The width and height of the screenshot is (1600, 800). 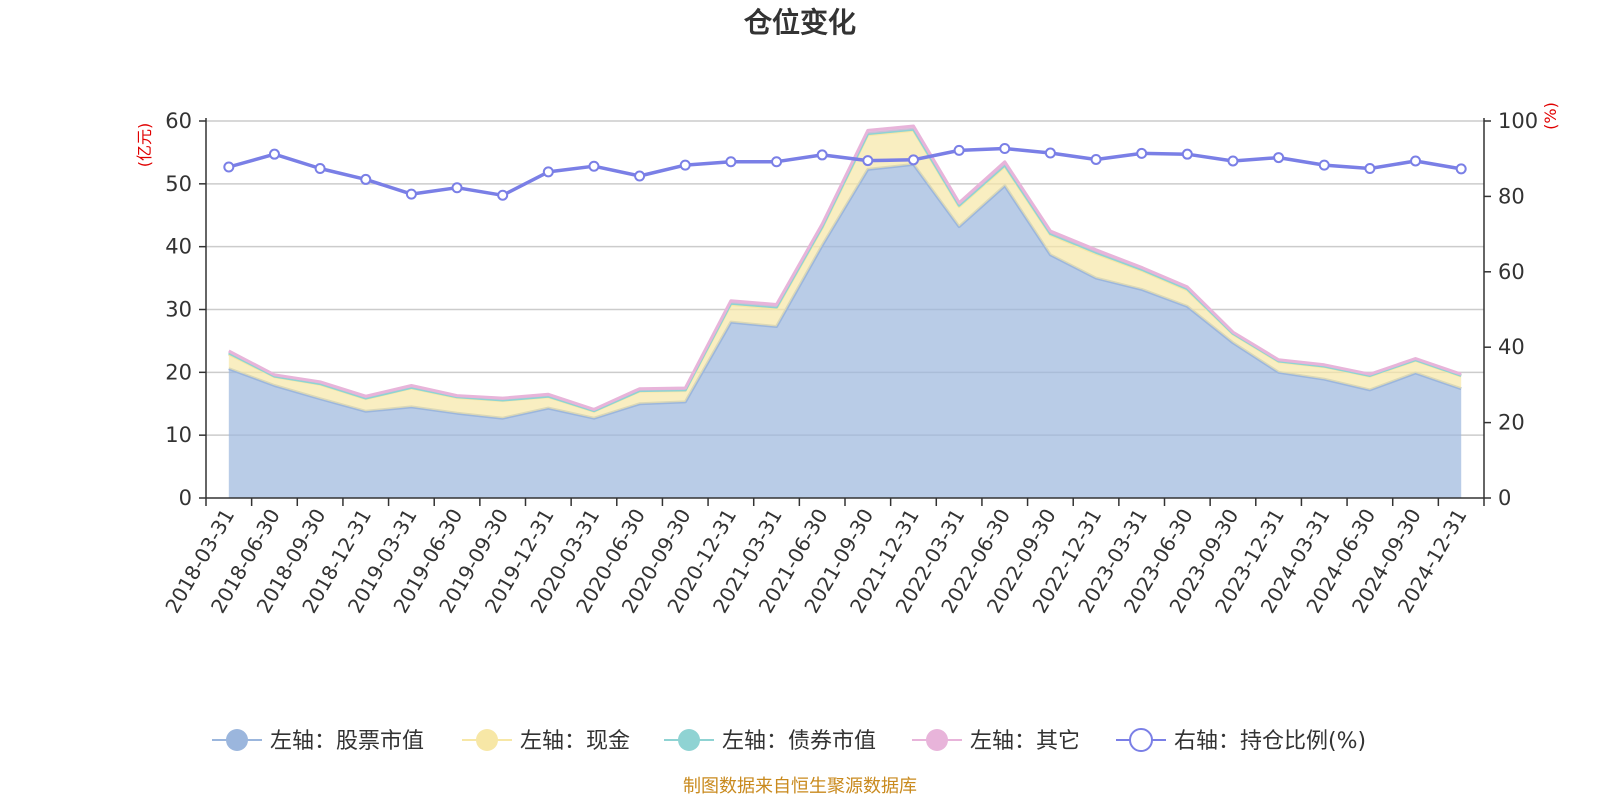 I want to click on left-axis-unit: (亿元), so click(x=144, y=145).